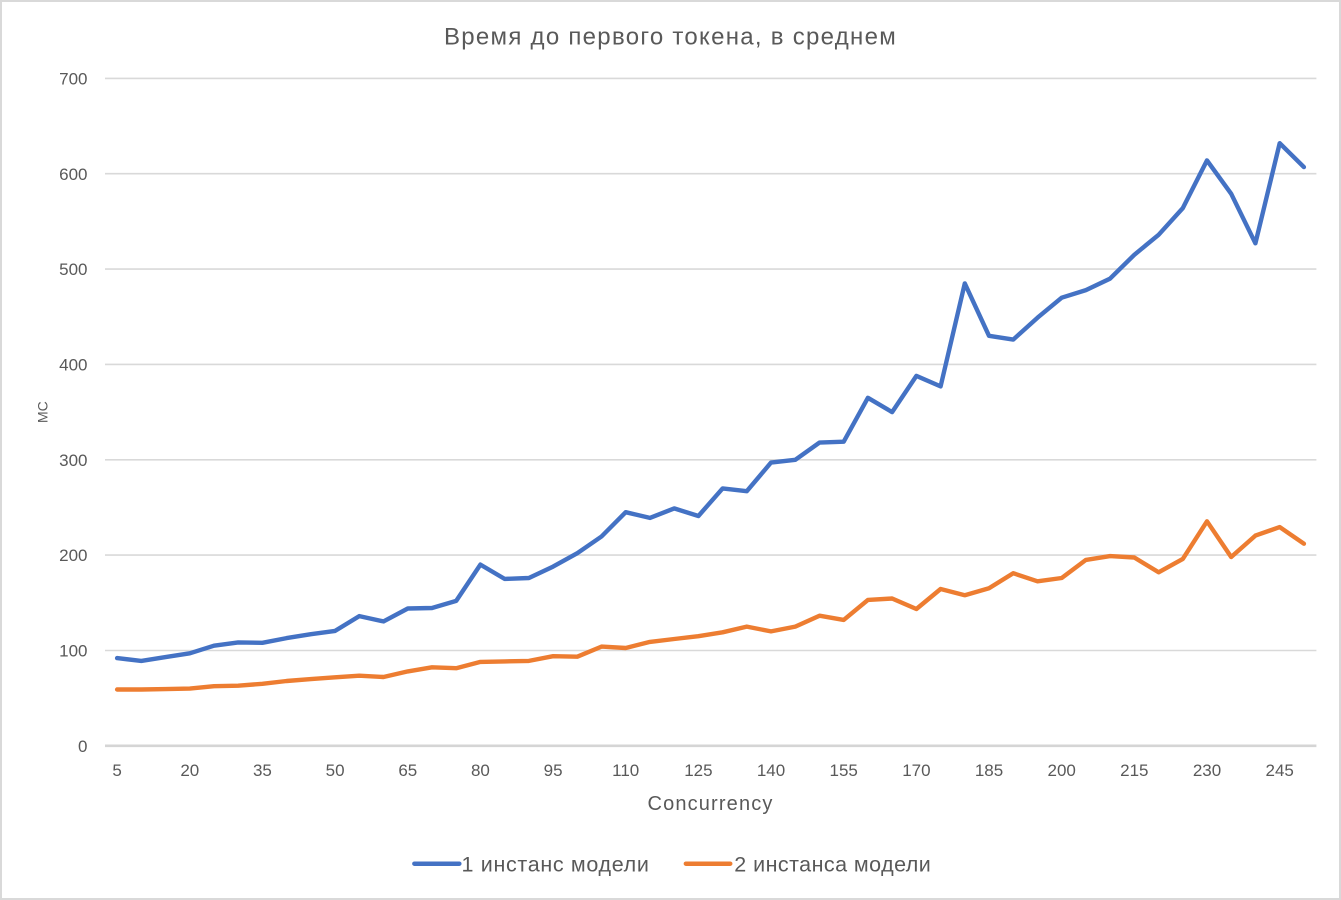 This screenshot has width=1341, height=900. Describe the element at coordinates (480, 770) in the screenshot. I see `svg-text: 80` at that location.